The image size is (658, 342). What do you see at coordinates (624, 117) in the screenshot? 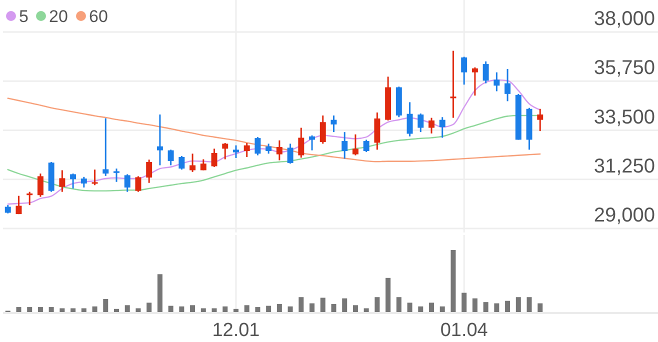
I see `y-tick-label: 33,500` at bounding box center [624, 117].